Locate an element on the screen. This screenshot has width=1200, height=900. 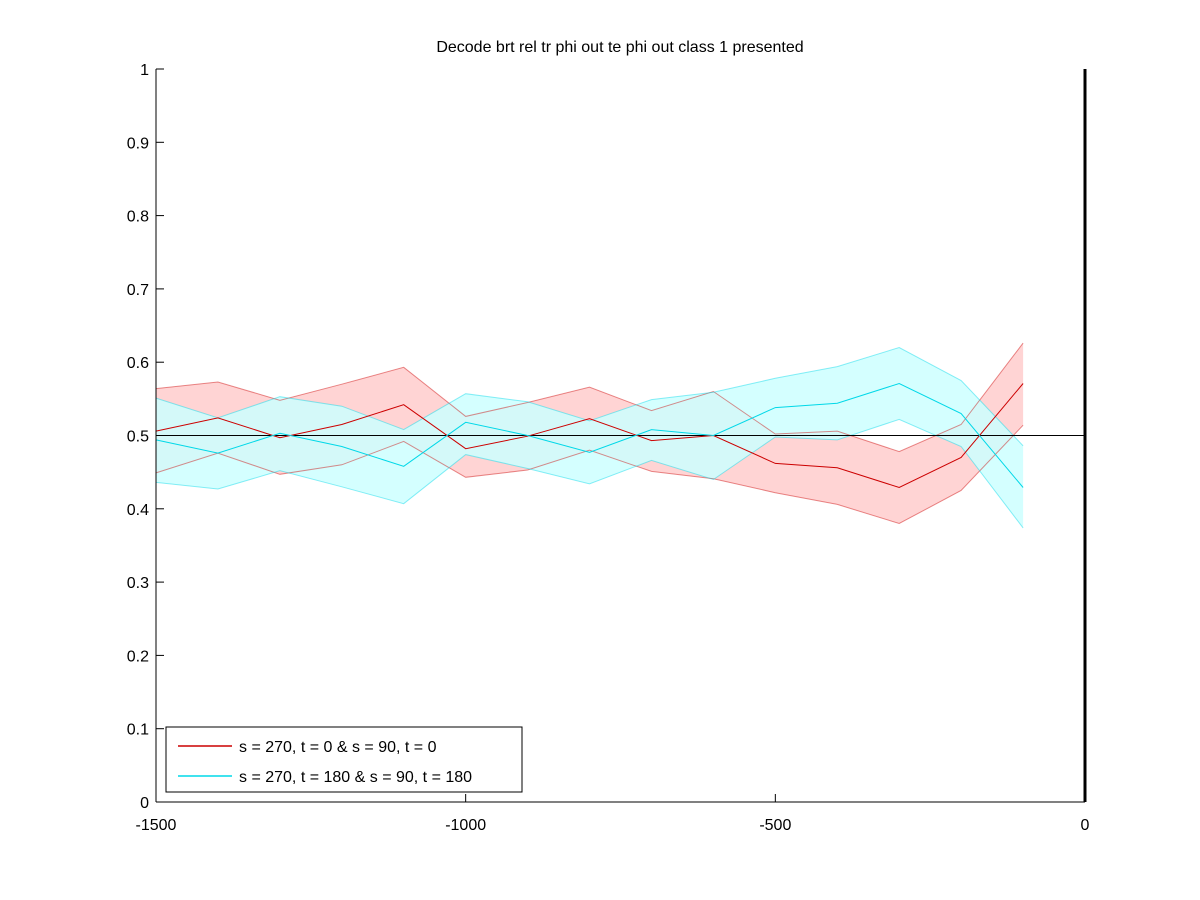
y-tick-label: 0.8 is located at coordinates (138, 217).